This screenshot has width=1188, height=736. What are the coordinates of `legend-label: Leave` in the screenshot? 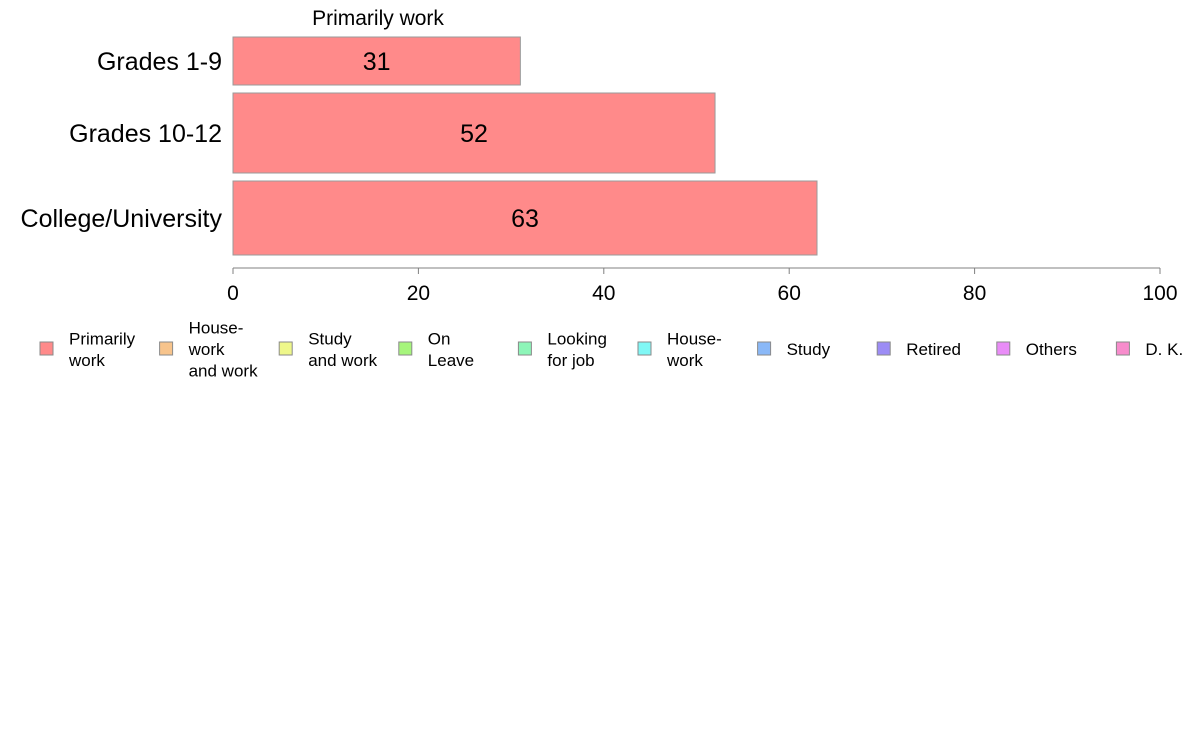 It's located at (451, 360).